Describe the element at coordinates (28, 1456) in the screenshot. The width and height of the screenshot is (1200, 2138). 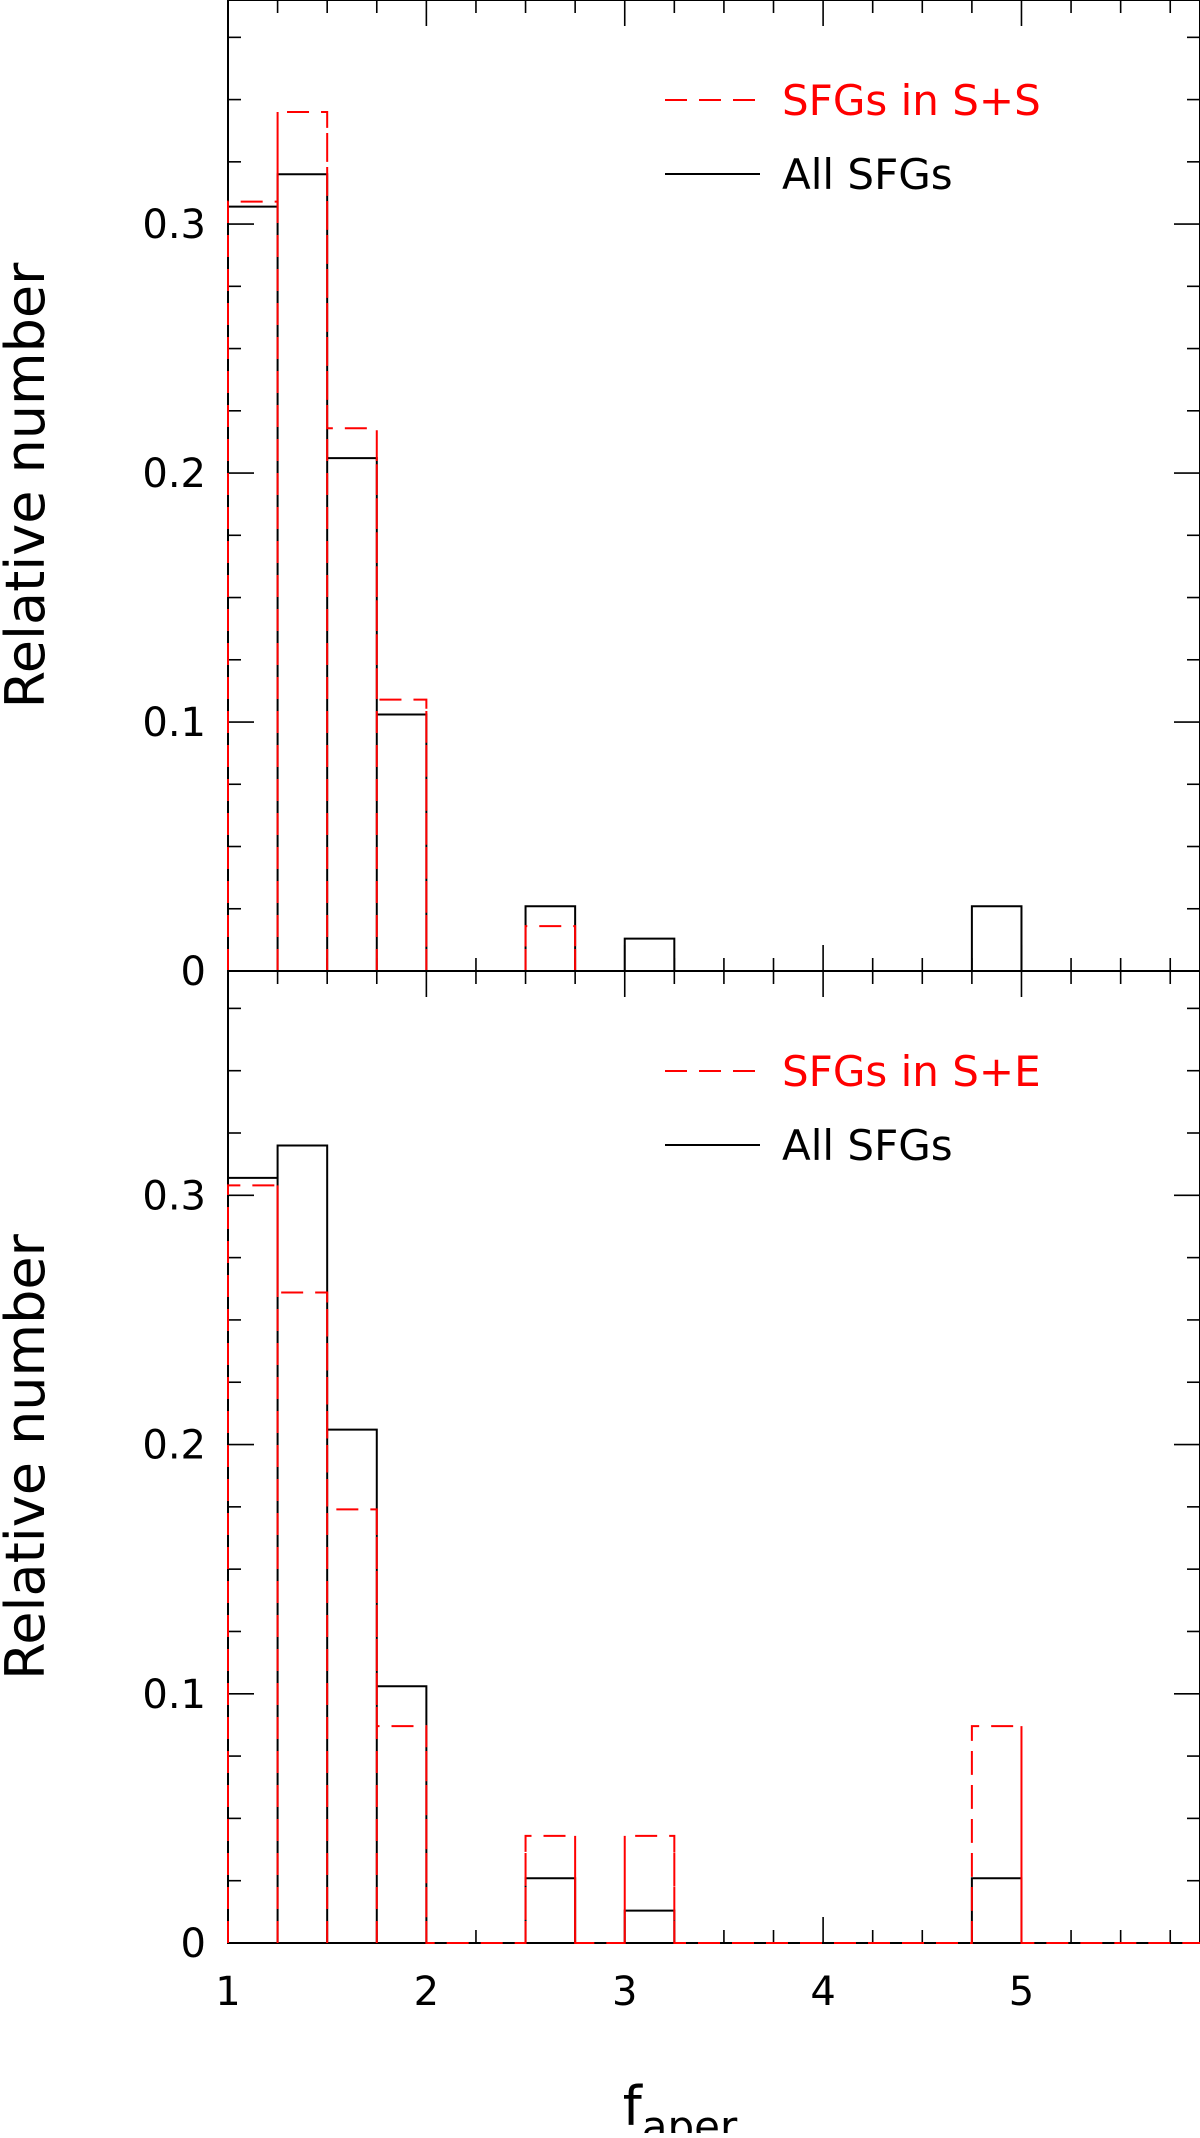
I see `bottom-ylabel: Relative number` at that location.